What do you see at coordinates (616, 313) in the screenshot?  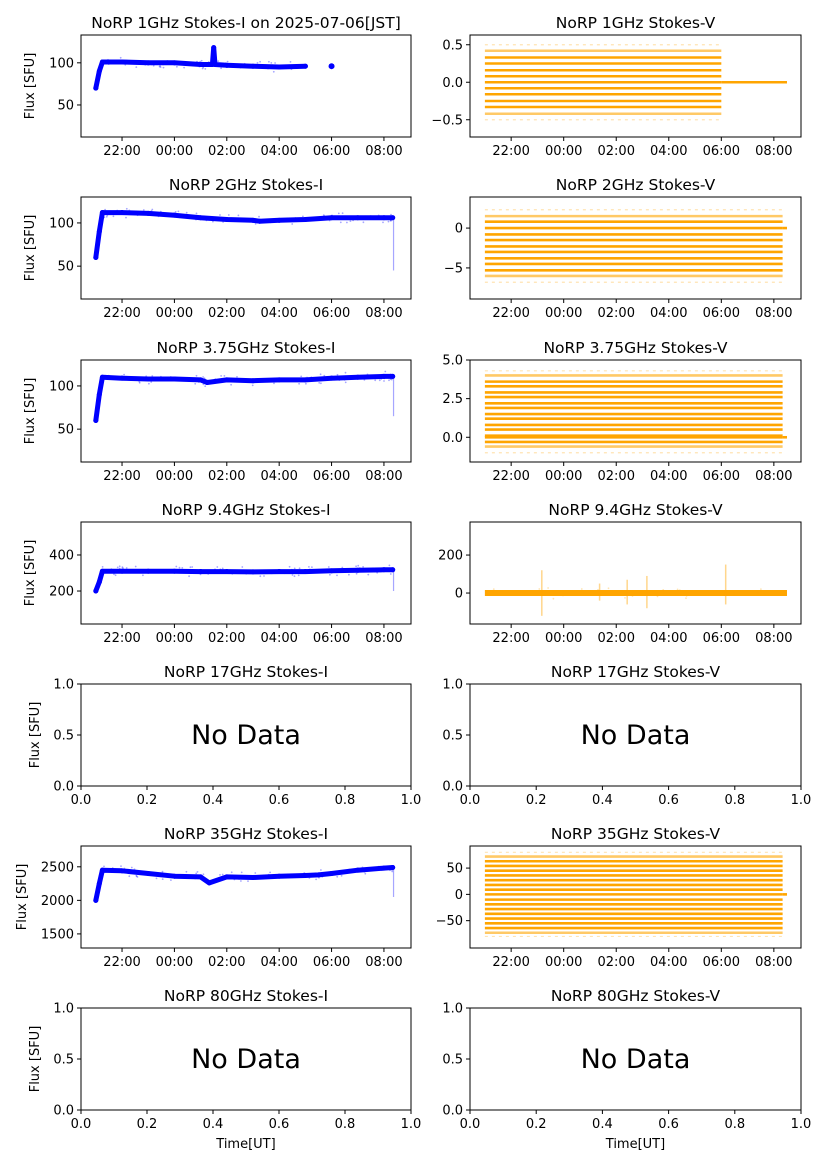 I see `x-tick-label: 02:00` at bounding box center [616, 313].